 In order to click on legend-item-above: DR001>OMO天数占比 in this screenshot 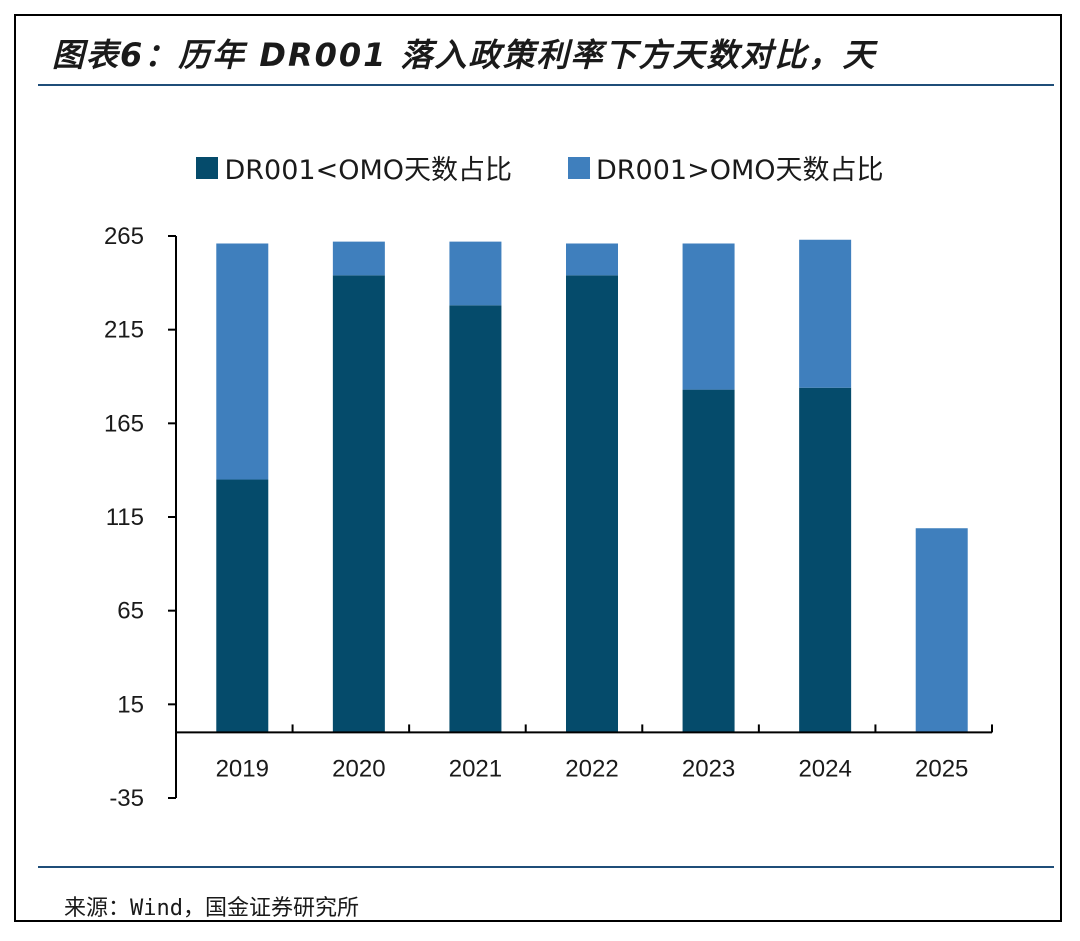, I will do `click(726, 167)`.